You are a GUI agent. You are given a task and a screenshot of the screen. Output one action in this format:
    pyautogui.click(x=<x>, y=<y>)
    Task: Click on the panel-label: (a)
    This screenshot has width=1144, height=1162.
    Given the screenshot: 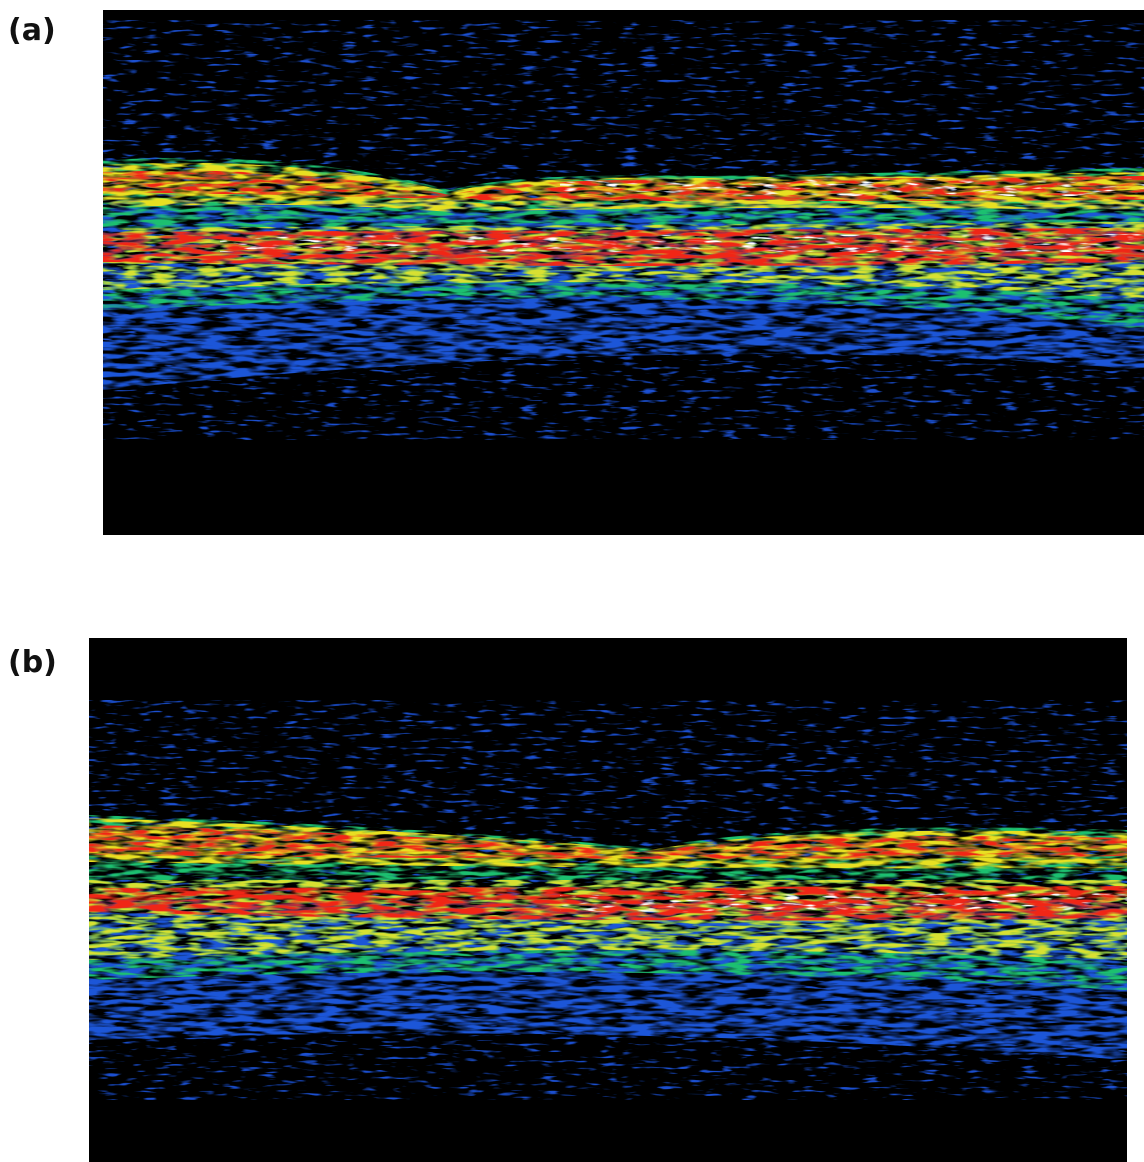 What is the action you would take?
    pyautogui.click(x=32, y=30)
    